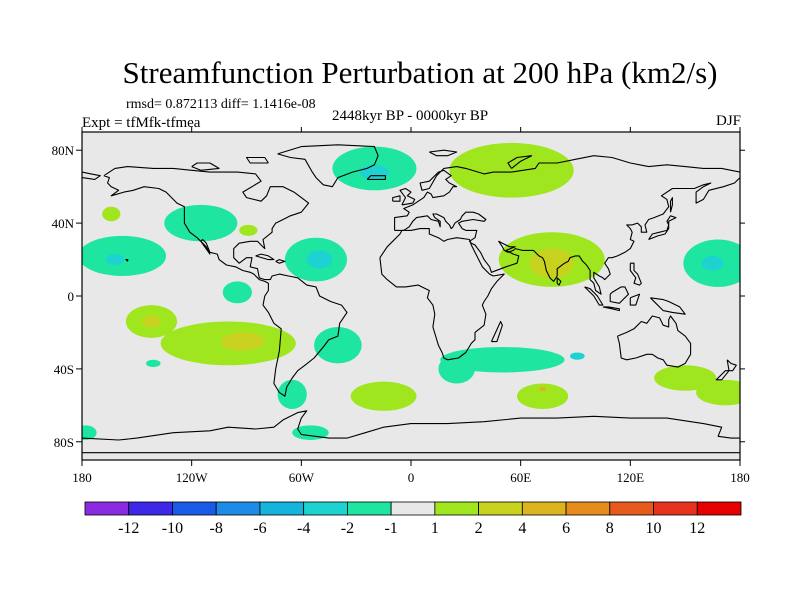 The image size is (800, 600). Describe the element at coordinates (390, 528) in the screenshot. I see `colorbar-label: -1` at that location.